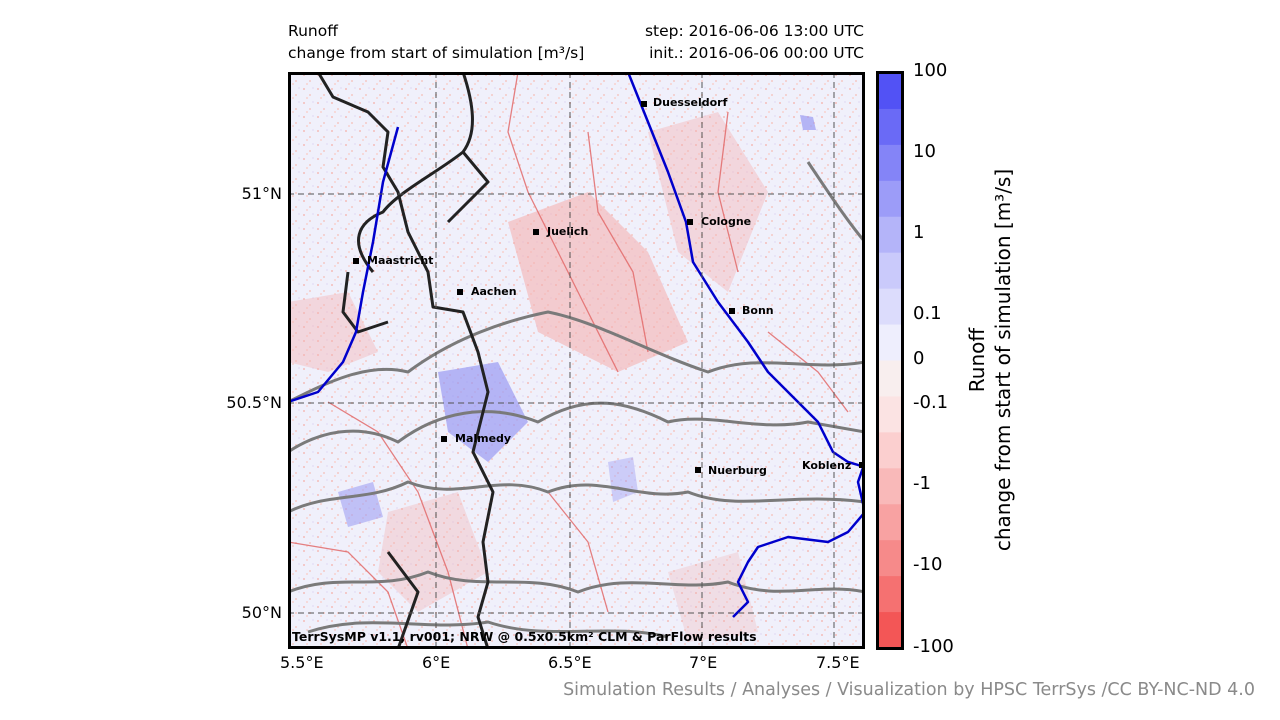 This screenshot has width=1280, height=720. Describe the element at coordinates (570, 662) in the screenshot. I see `lon-tick-6-5: 6.5°E` at that location.